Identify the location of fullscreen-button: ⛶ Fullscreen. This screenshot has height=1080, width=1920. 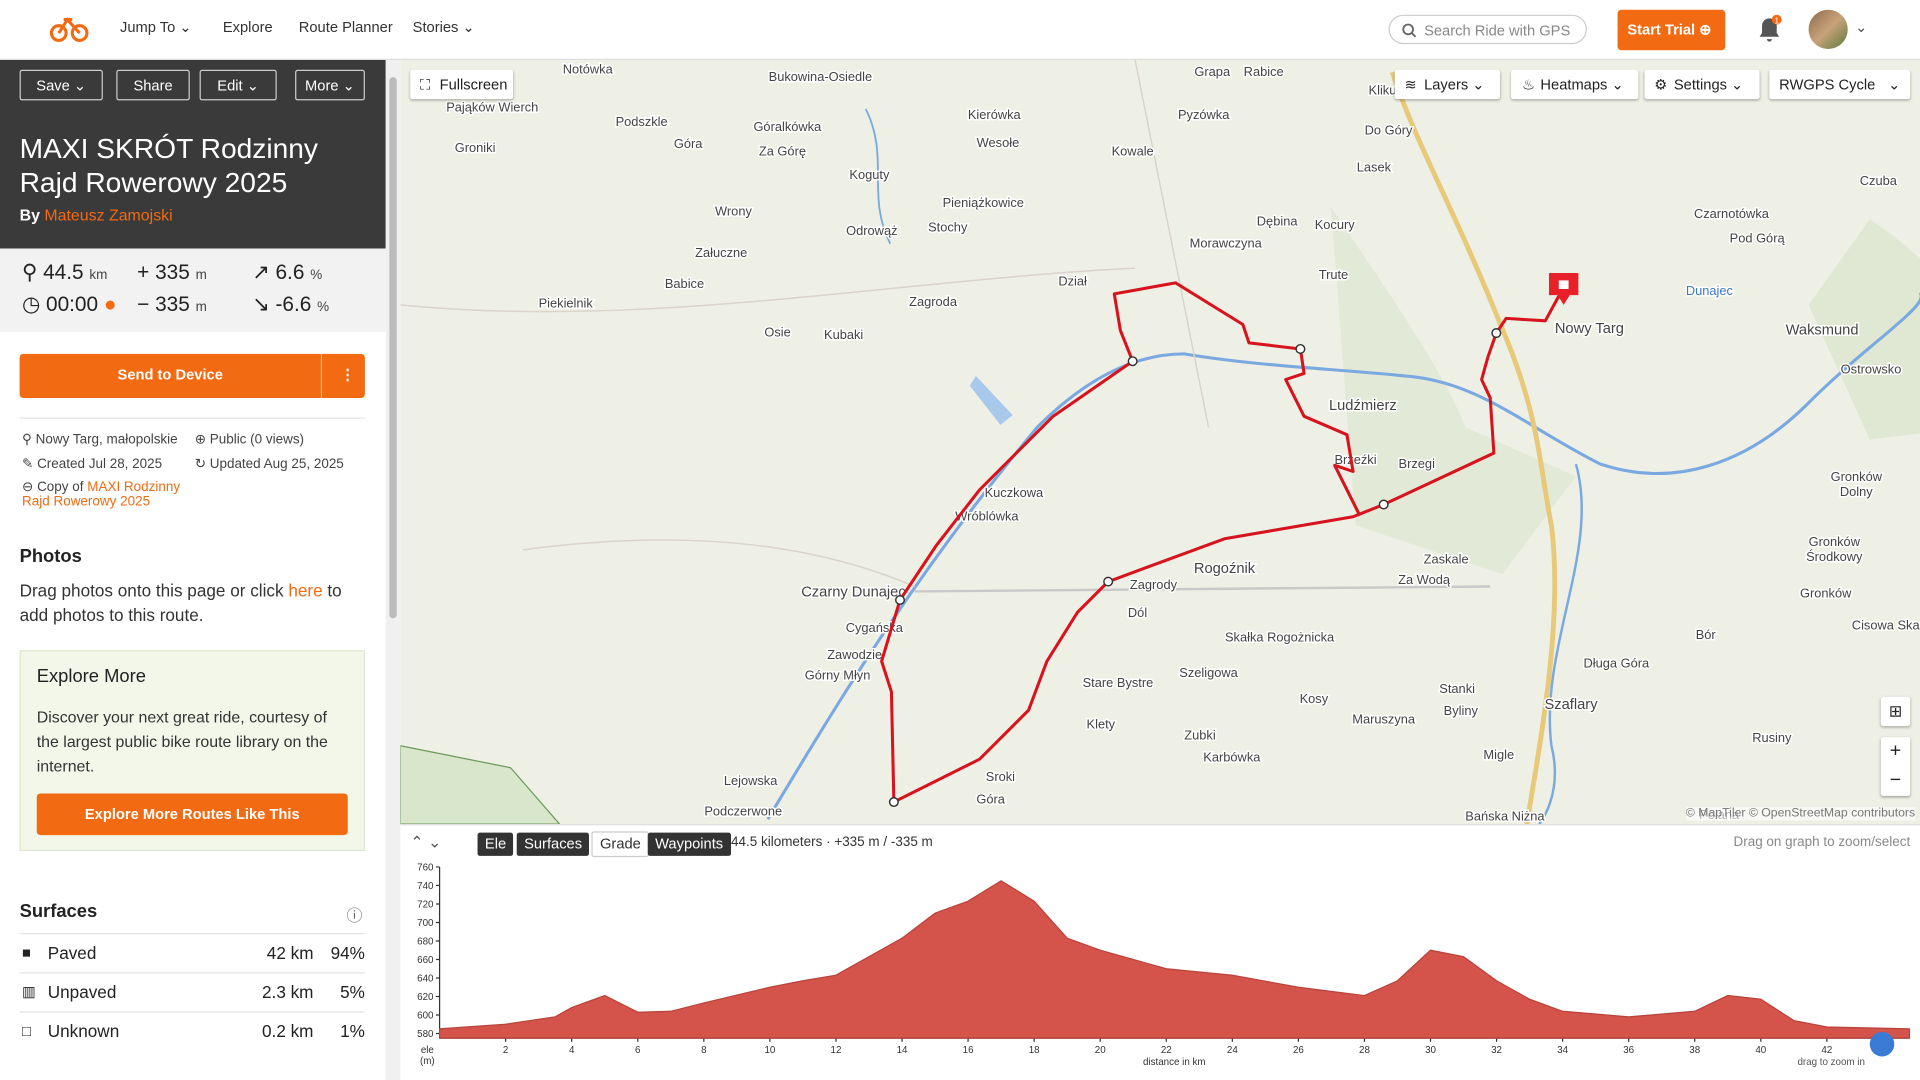
(462, 84).